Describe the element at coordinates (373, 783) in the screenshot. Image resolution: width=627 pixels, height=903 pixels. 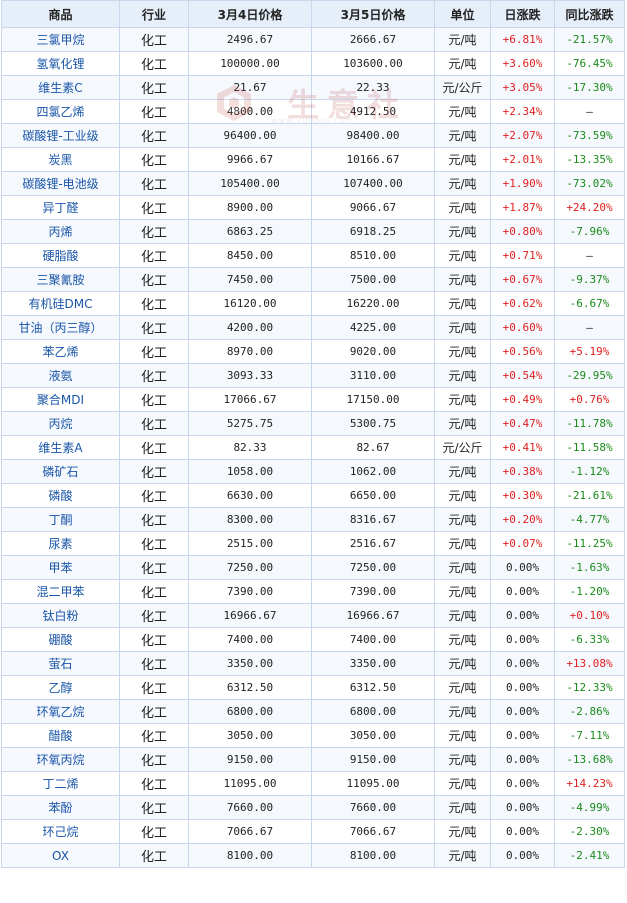
I see `cell-price-mar5: 11095.00` at that location.